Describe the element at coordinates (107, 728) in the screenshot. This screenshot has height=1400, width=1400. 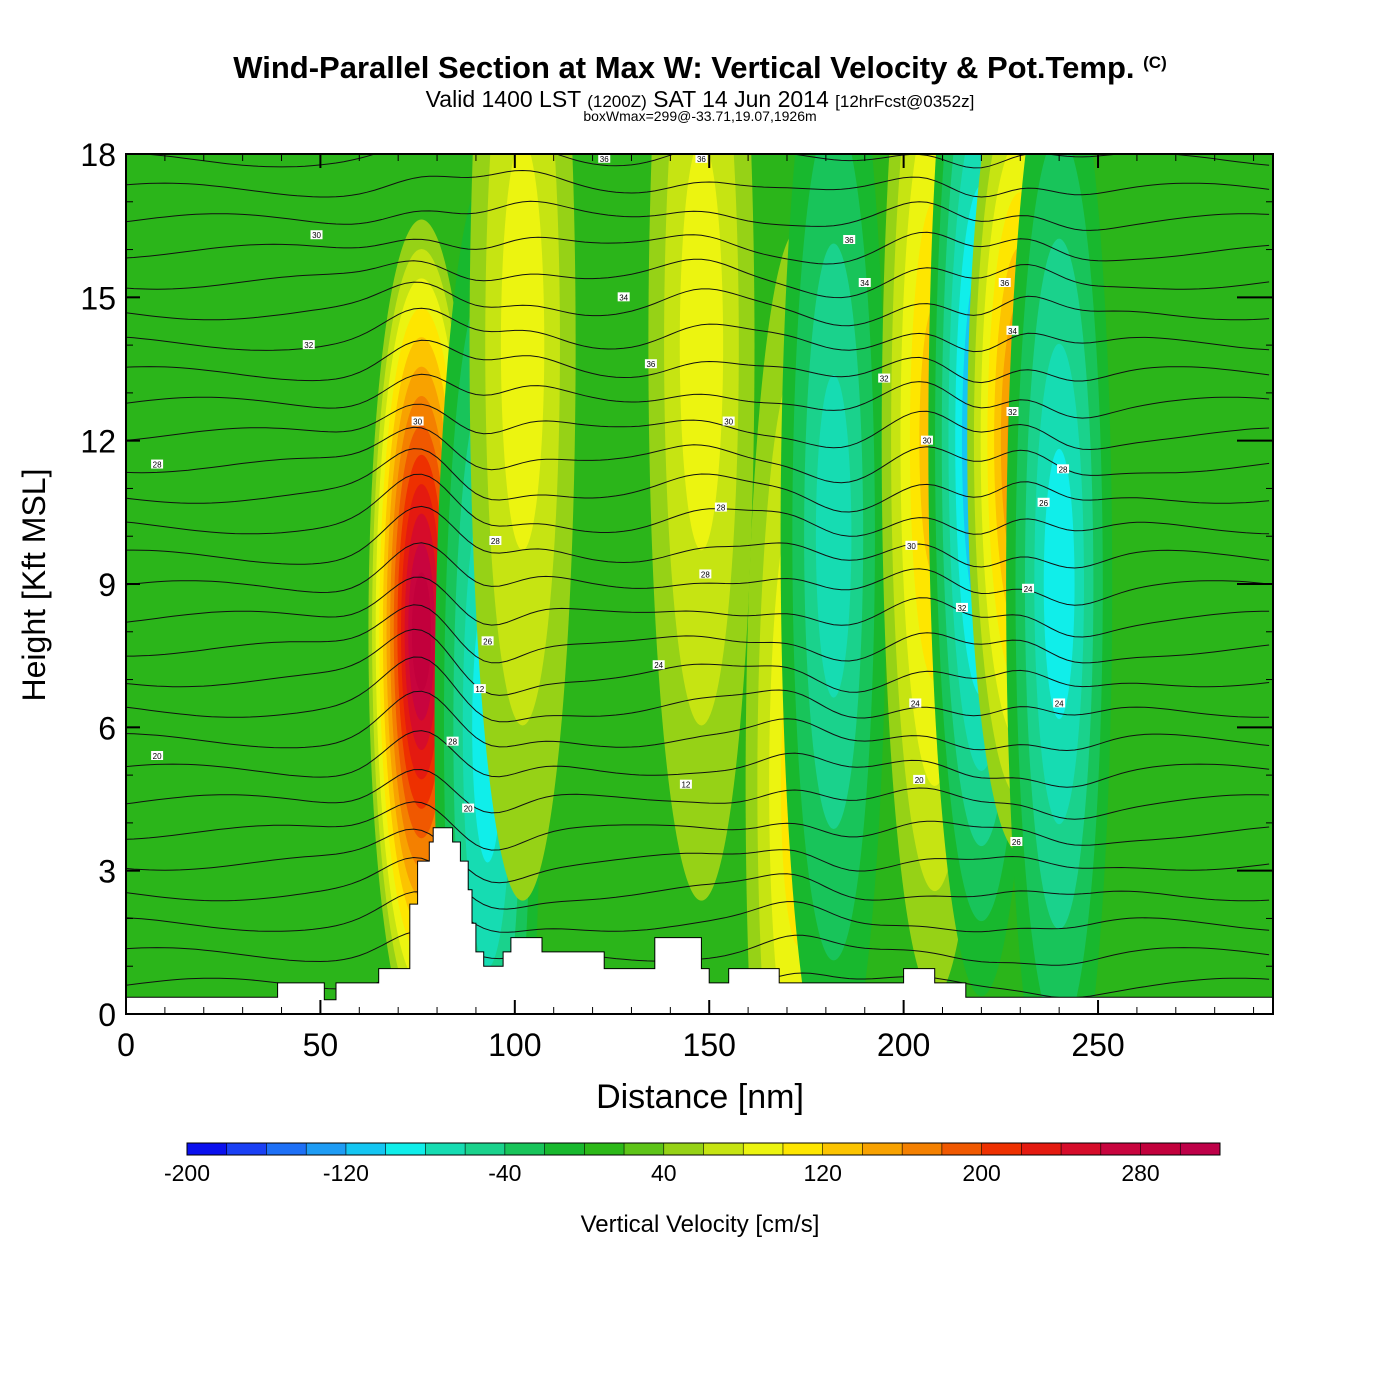
I see `y-tick-label: 6` at that location.